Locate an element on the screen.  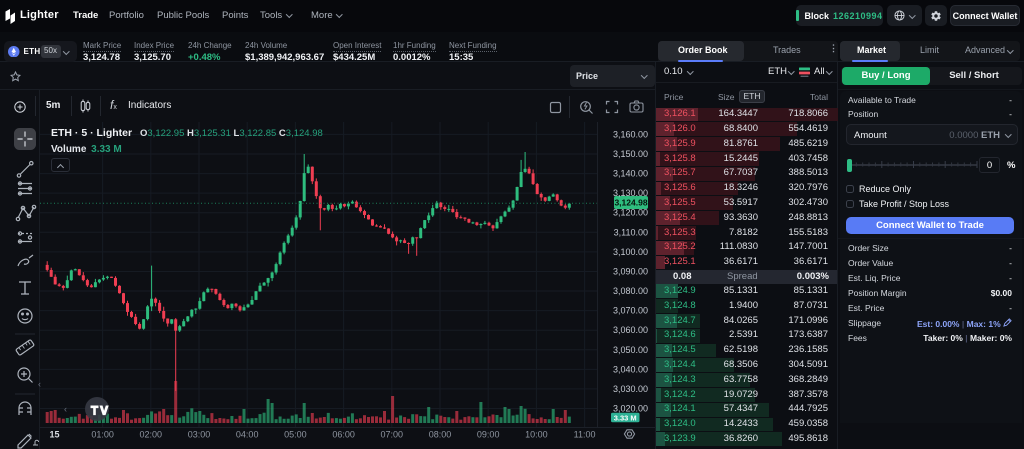
svg-text: 11:00 is located at coordinates (585, 435).